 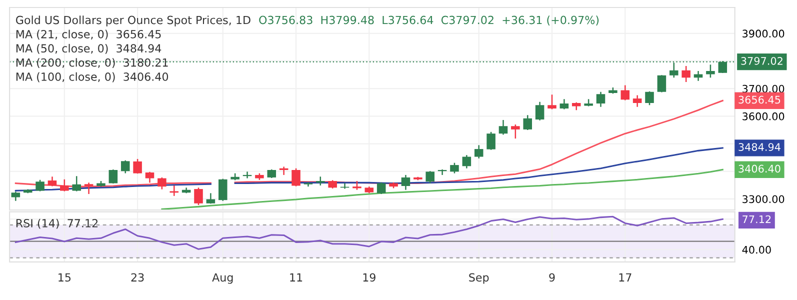 I want to click on x-tick-label: 9, so click(x=552, y=277).